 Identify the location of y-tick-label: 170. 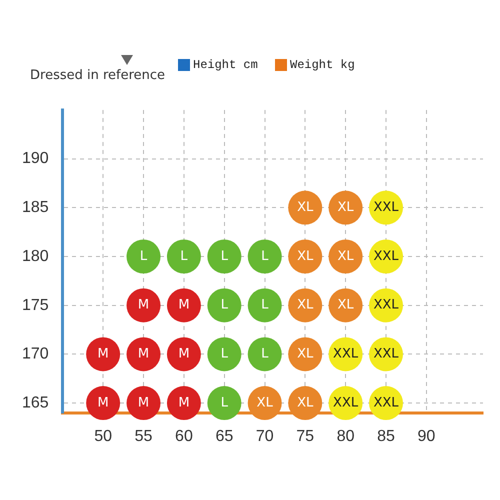
(35, 354).